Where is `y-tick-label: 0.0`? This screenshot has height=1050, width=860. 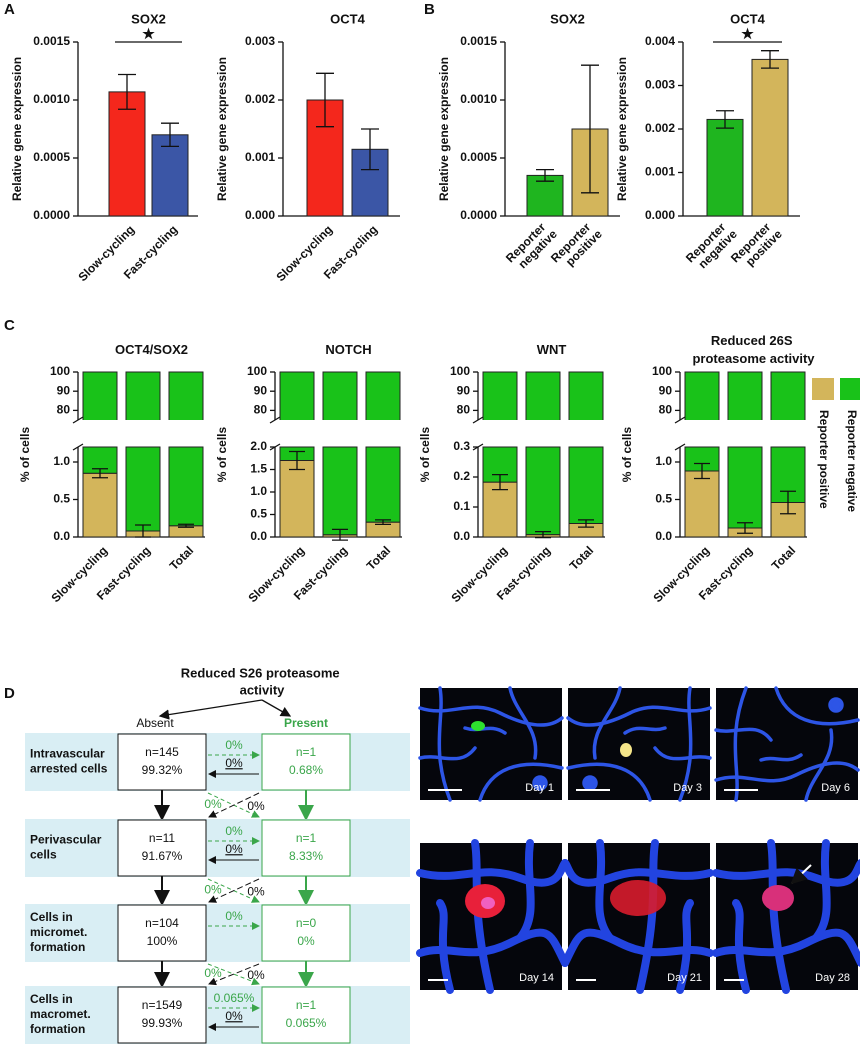 y-tick-label: 0.0 is located at coordinates (663, 536).